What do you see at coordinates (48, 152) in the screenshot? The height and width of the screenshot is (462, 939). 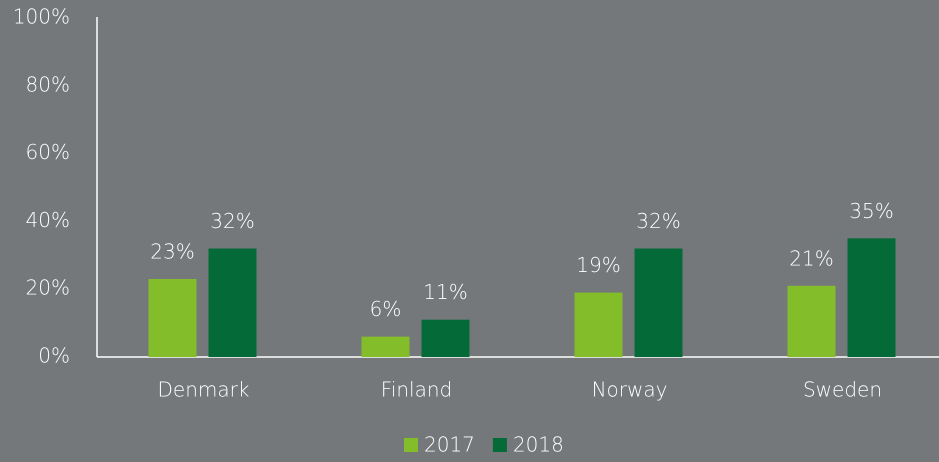 I see `y-tick-label: 60%` at bounding box center [48, 152].